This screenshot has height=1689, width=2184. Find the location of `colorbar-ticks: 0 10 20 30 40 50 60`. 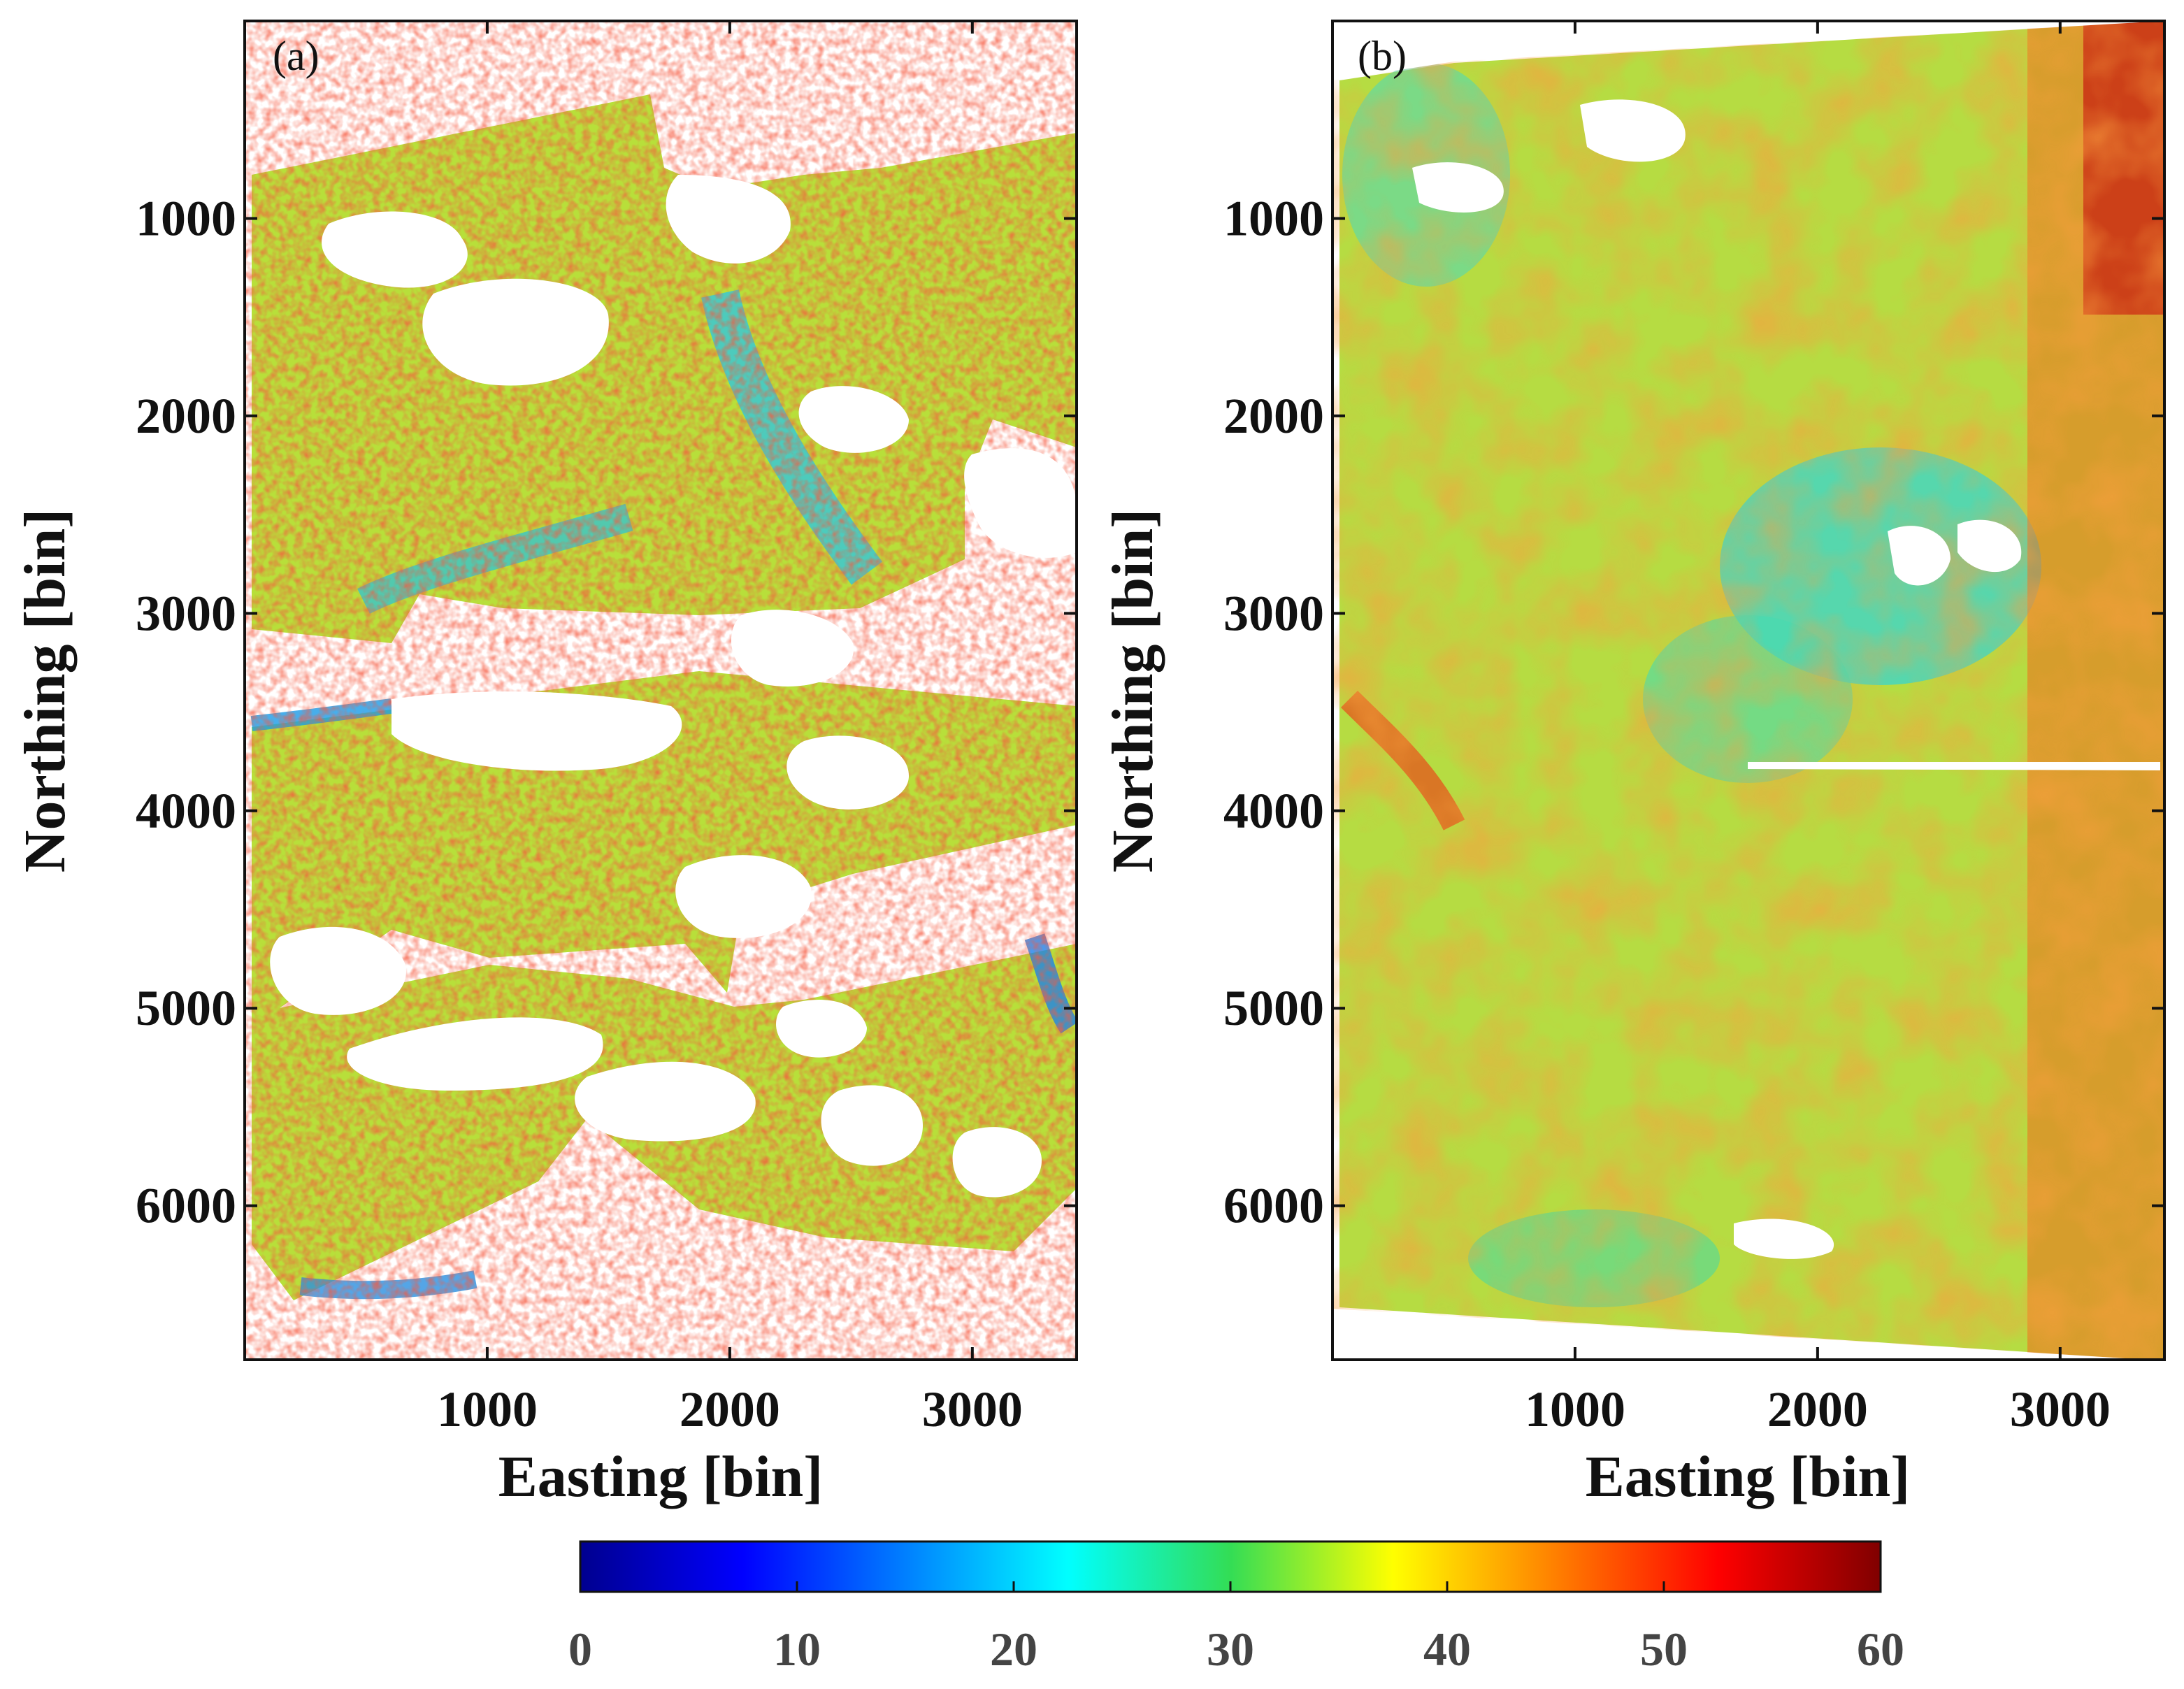

colorbar-ticks: 0 10 20 30 40 50 60 is located at coordinates (1236, 1628).